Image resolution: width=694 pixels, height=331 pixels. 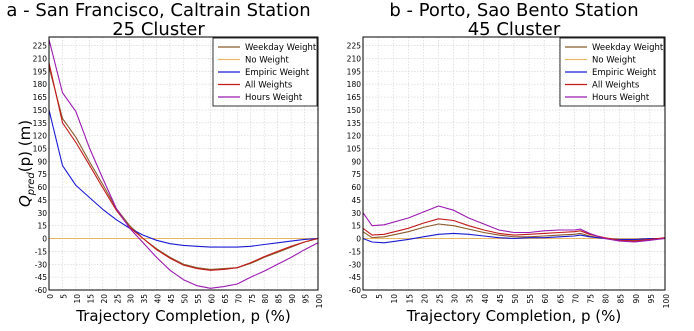 I want to click on chart-title: a - San Francisco, Caltrain Station, so click(x=158, y=10).